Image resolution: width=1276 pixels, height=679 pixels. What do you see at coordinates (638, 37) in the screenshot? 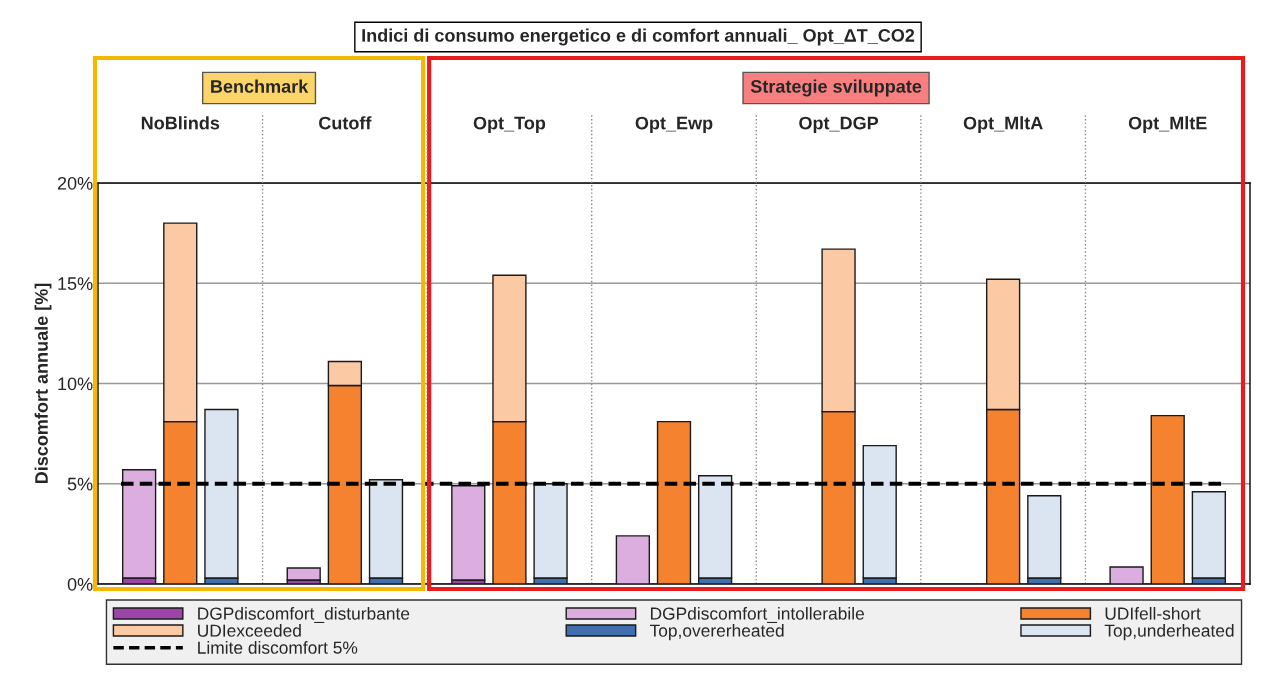
I see `chart-title: Indici di consumo energetico e di comfort annuali_ Opt_ΔT_CO2` at bounding box center [638, 37].